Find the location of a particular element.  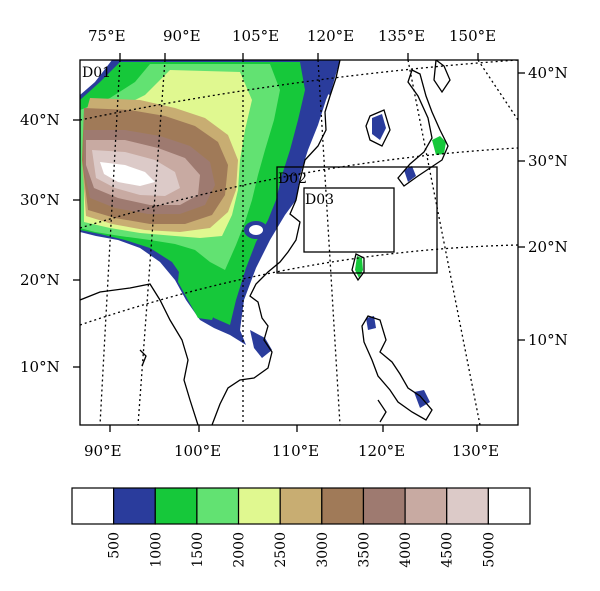

top-lon-label: 150°E is located at coordinates (472, 36).